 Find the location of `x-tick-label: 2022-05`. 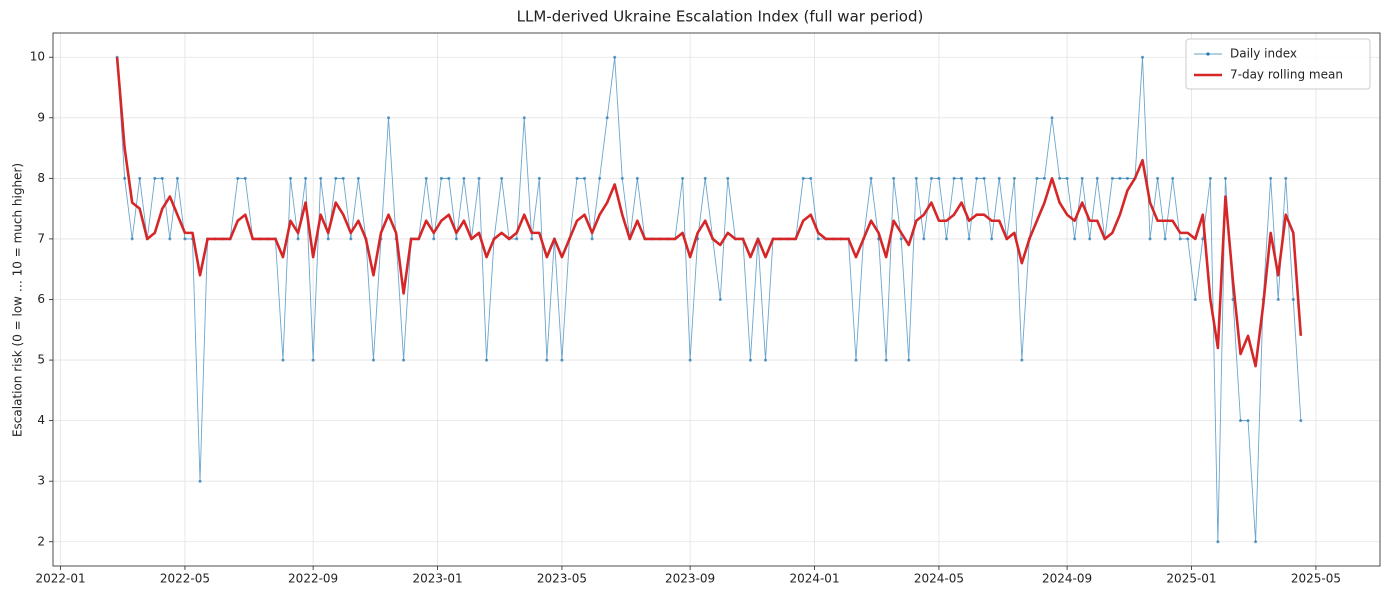

x-tick-label: 2022-05 is located at coordinates (185, 579).